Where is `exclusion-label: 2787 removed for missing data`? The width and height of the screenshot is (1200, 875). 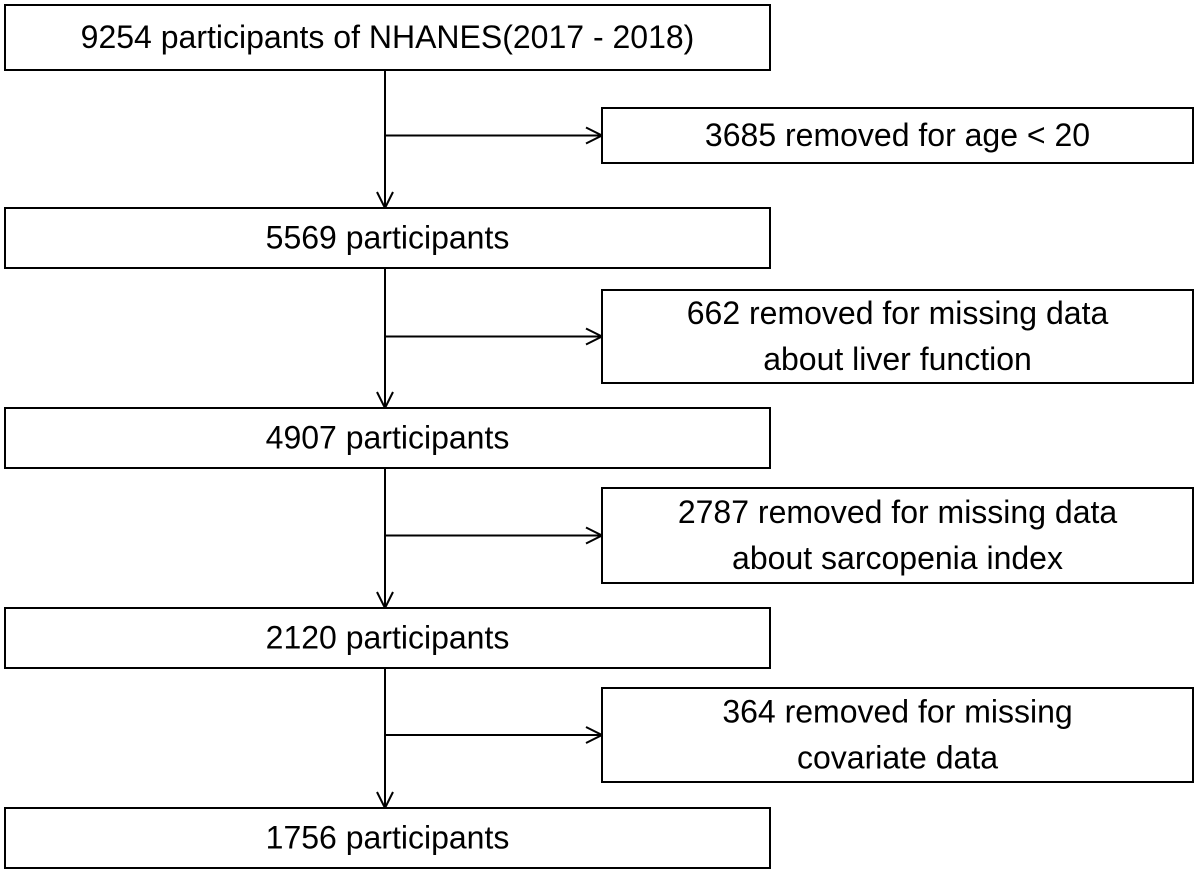
exclusion-label: 2787 removed for missing data is located at coordinates (898, 512).